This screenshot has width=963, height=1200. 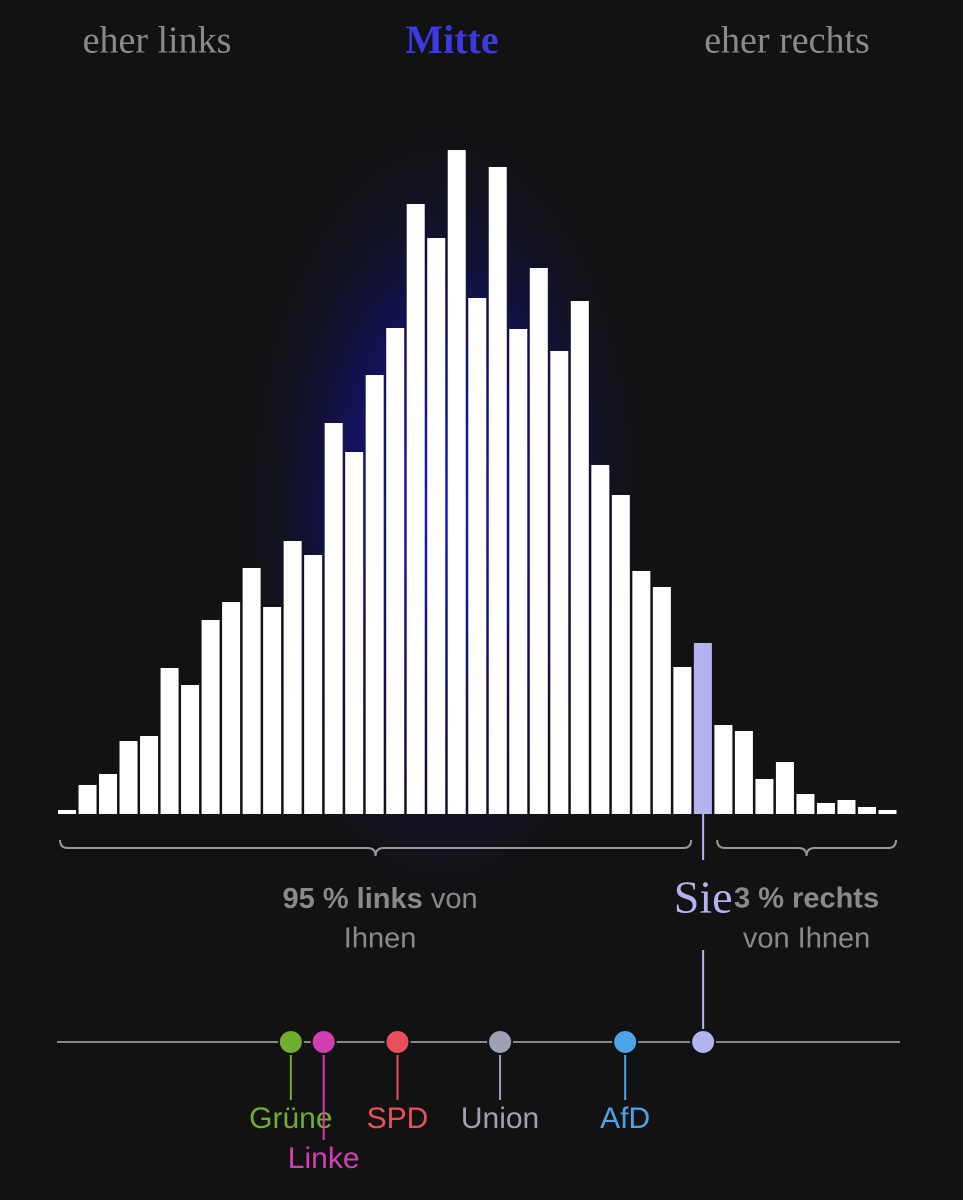 I want to click on summary-rest: von, so click(x=454, y=899).